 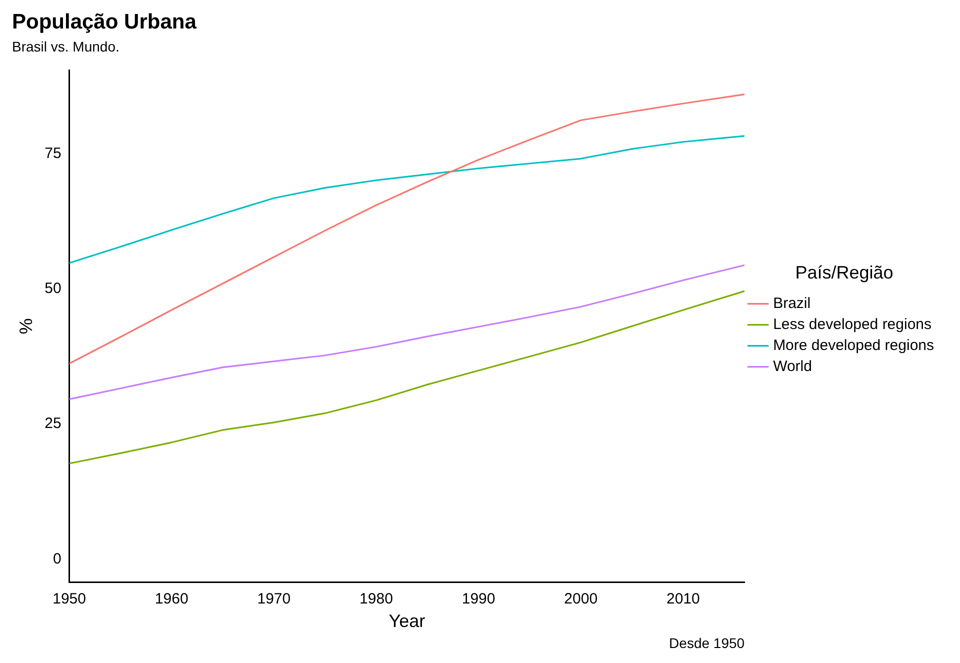 What do you see at coordinates (53, 423) in the screenshot?
I see `y-tick-label: 25` at bounding box center [53, 423].